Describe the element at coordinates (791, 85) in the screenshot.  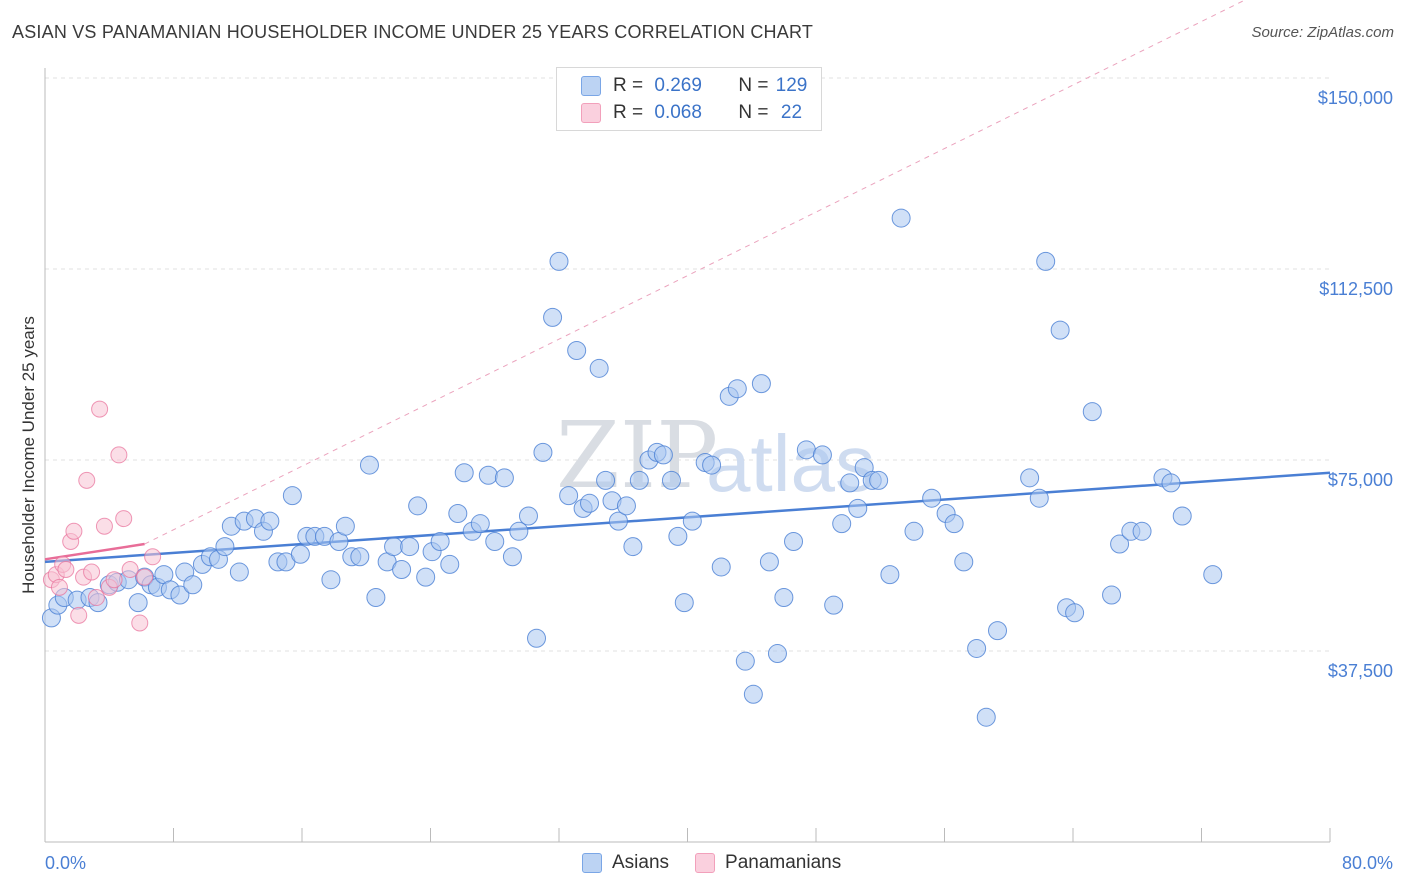
I see `legend-n-value: 129` at that location.